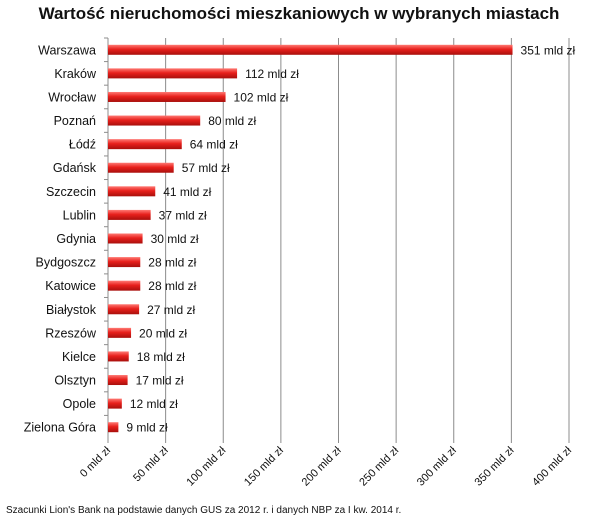 Image resolution: width=598 pixels, height=523 pixels. What do you see at coordinates (183, 215) in the screenshot?
I see `data-label: 37 mld zł` at bounding box center [183, 215].